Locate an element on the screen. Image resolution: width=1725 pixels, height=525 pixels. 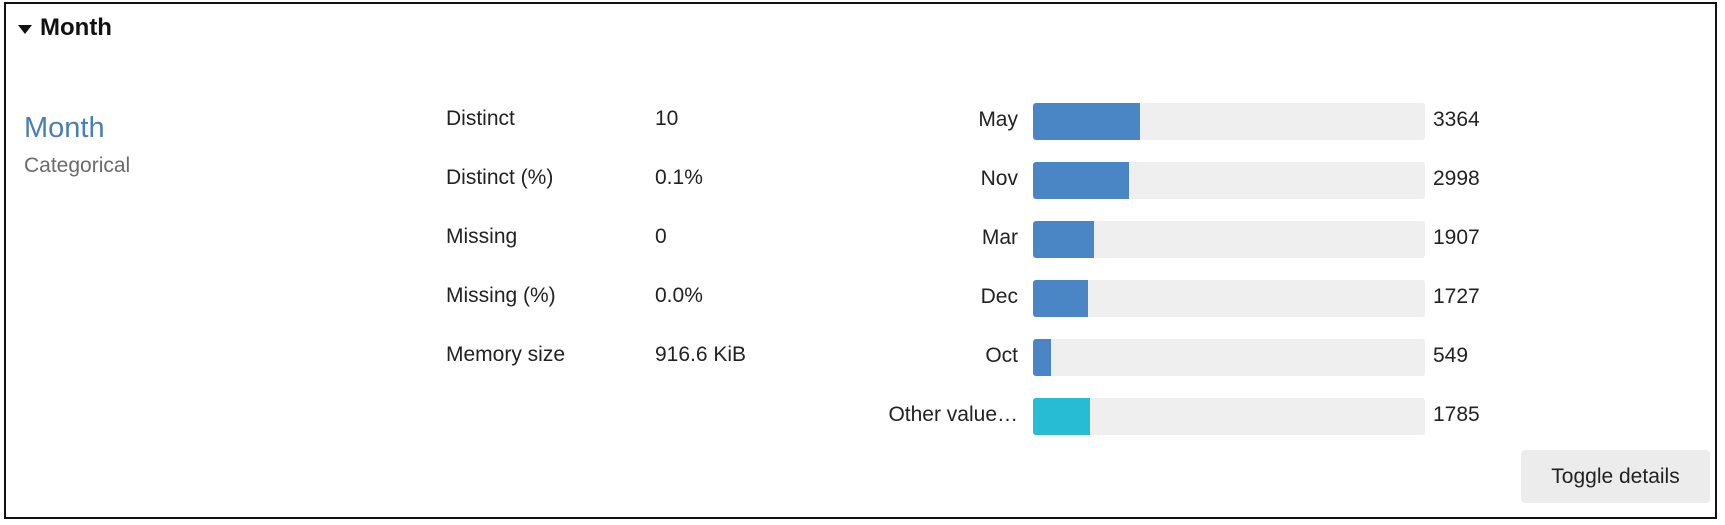
bar-count-label: 1785 is located at coordinates (1456, 414).